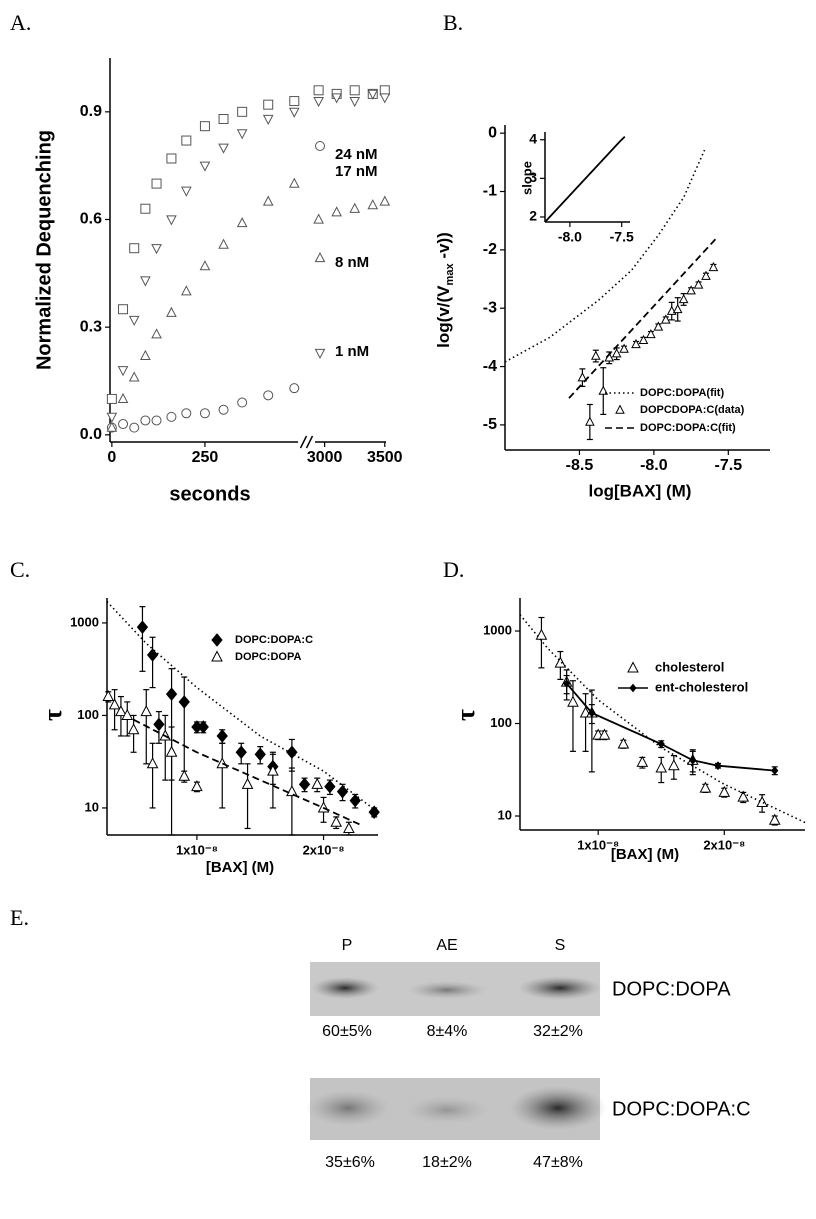 The height and width of the screenshot is (1219, 816). I want to click on x-tick-label: 1x10⁻⁸, so click(598, 844).